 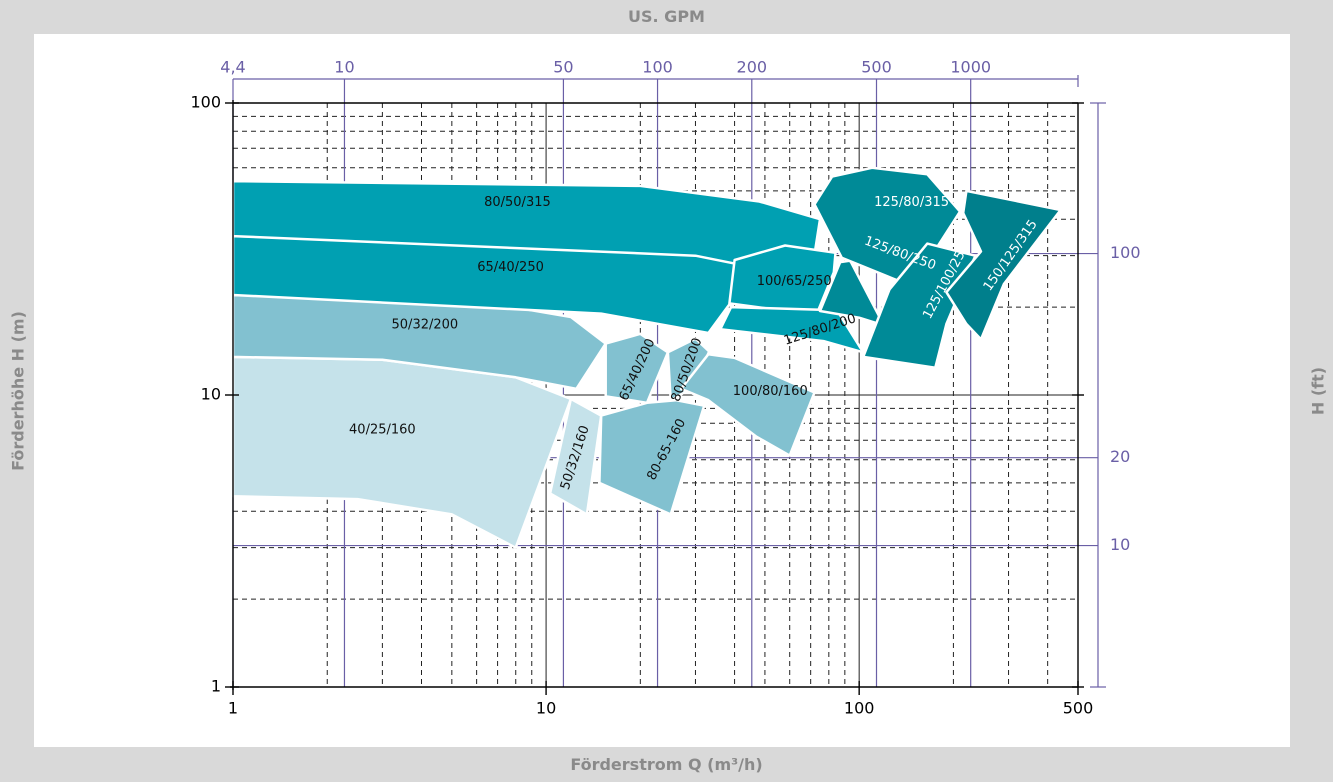 What do you see at coordinates (666, 764) in the screenshot?
I see `x-axis-title: Förderstrom Q (m³/h)` at bounding box center [666, 764].